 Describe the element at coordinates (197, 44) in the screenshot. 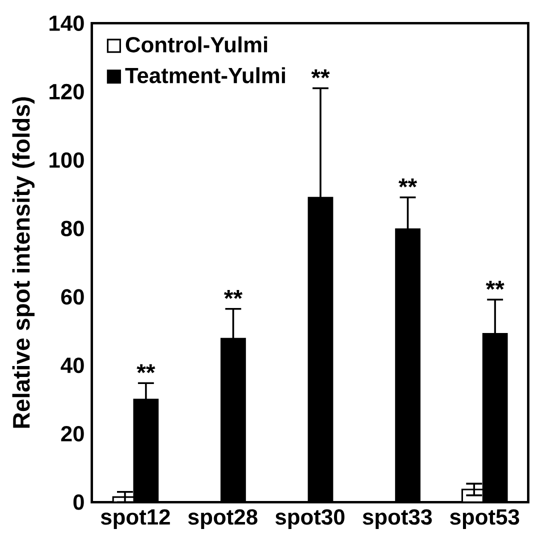

I see `legend-label: Control-Yulmi` at that location.